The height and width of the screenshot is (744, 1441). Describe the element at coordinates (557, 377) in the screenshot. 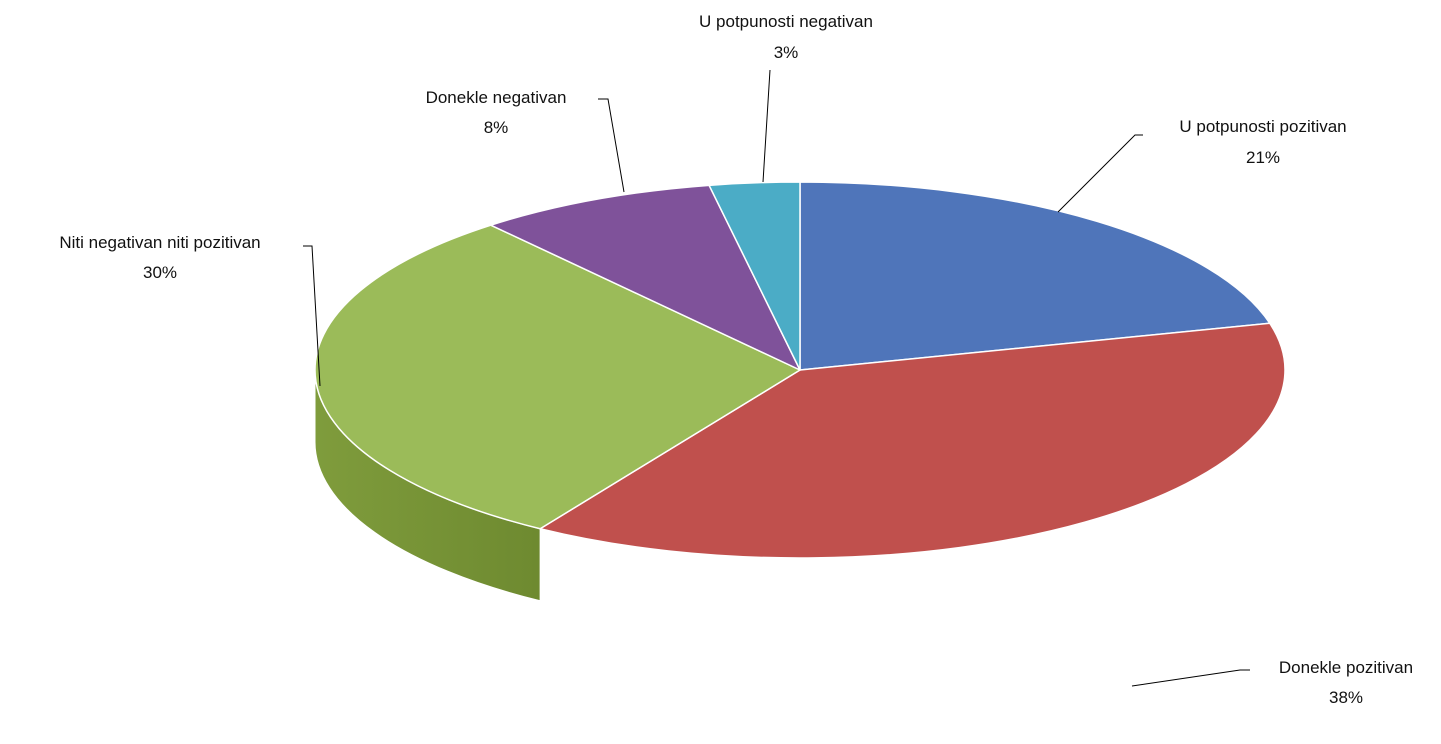

I see `slice-niti-negativan-niti-pozitivan` at that location.